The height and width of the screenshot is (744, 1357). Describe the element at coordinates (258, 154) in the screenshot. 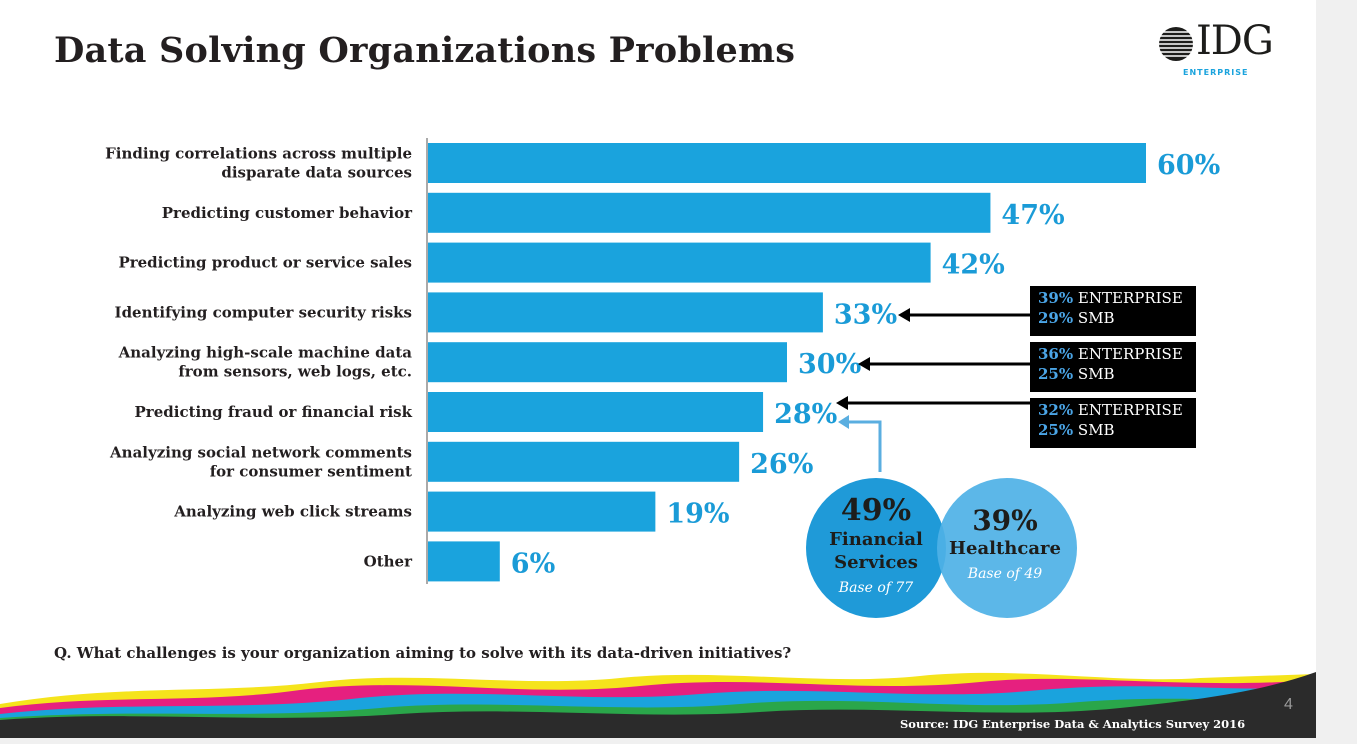

I see `category-label: Finding correlations across multiple` at that location.